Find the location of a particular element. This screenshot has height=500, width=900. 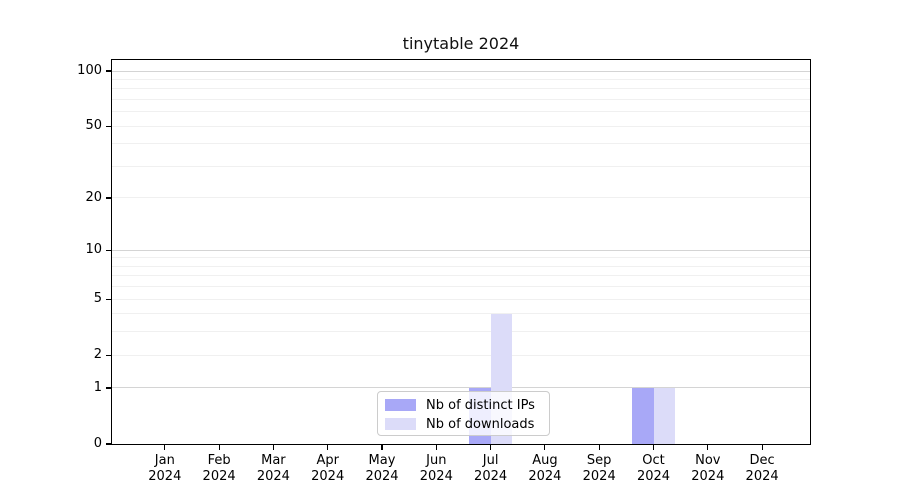

x-tick-month: Apr is located at coordinates (327, 460).